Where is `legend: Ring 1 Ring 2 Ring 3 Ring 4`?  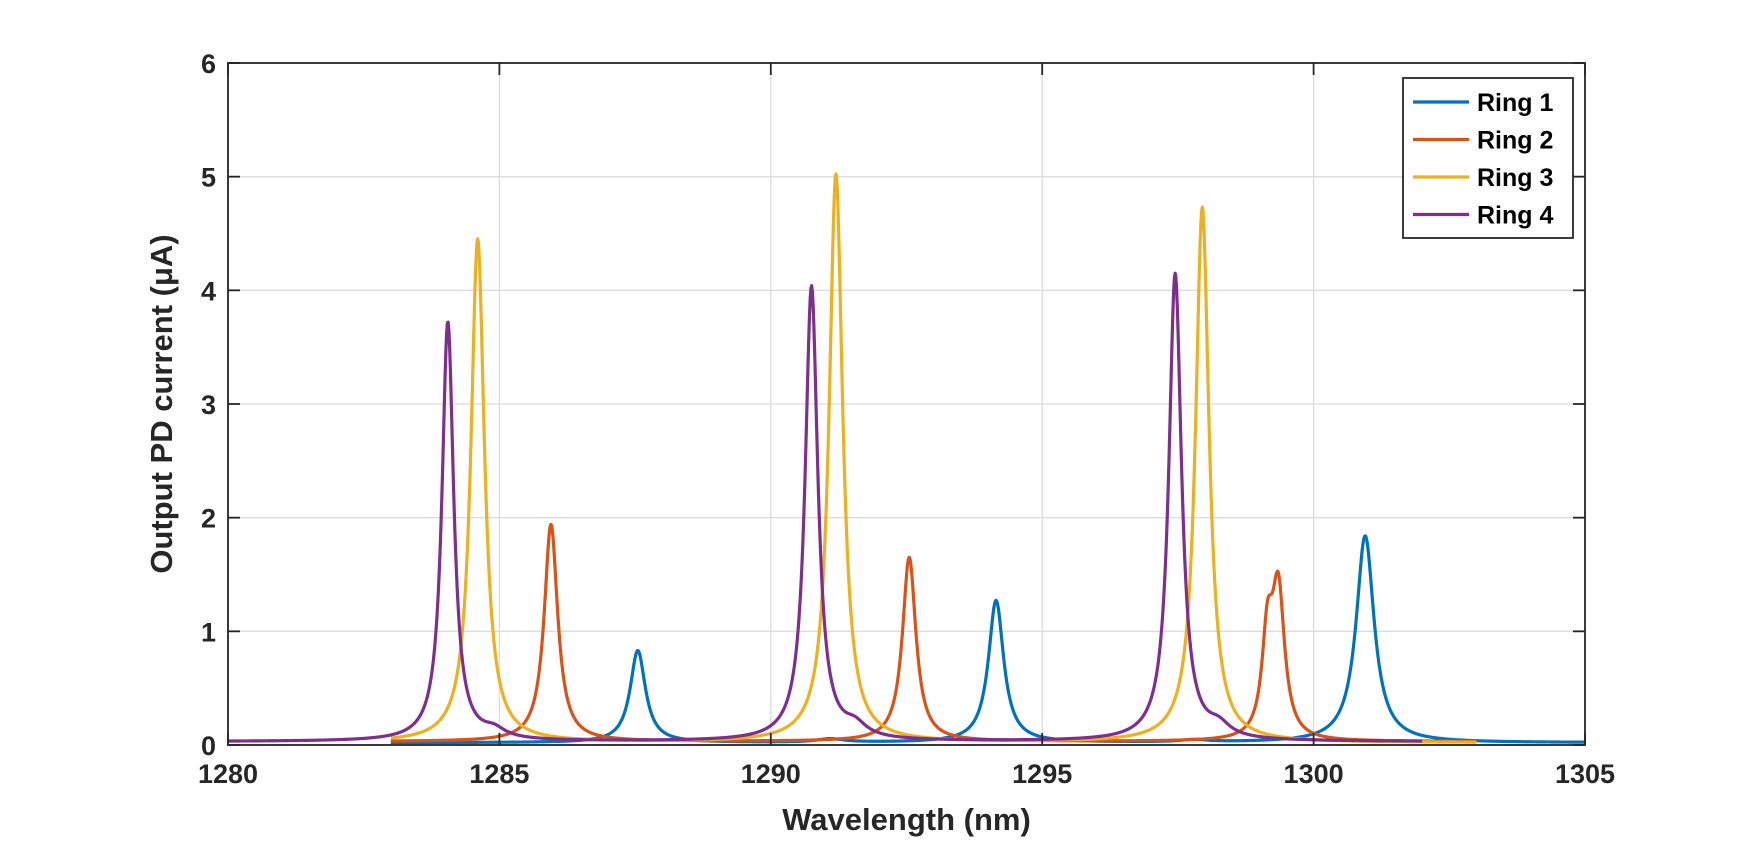
legend: Ring 1 Ring 2 Ring 3 Ring 4 is located at coordinates (1488, 158).